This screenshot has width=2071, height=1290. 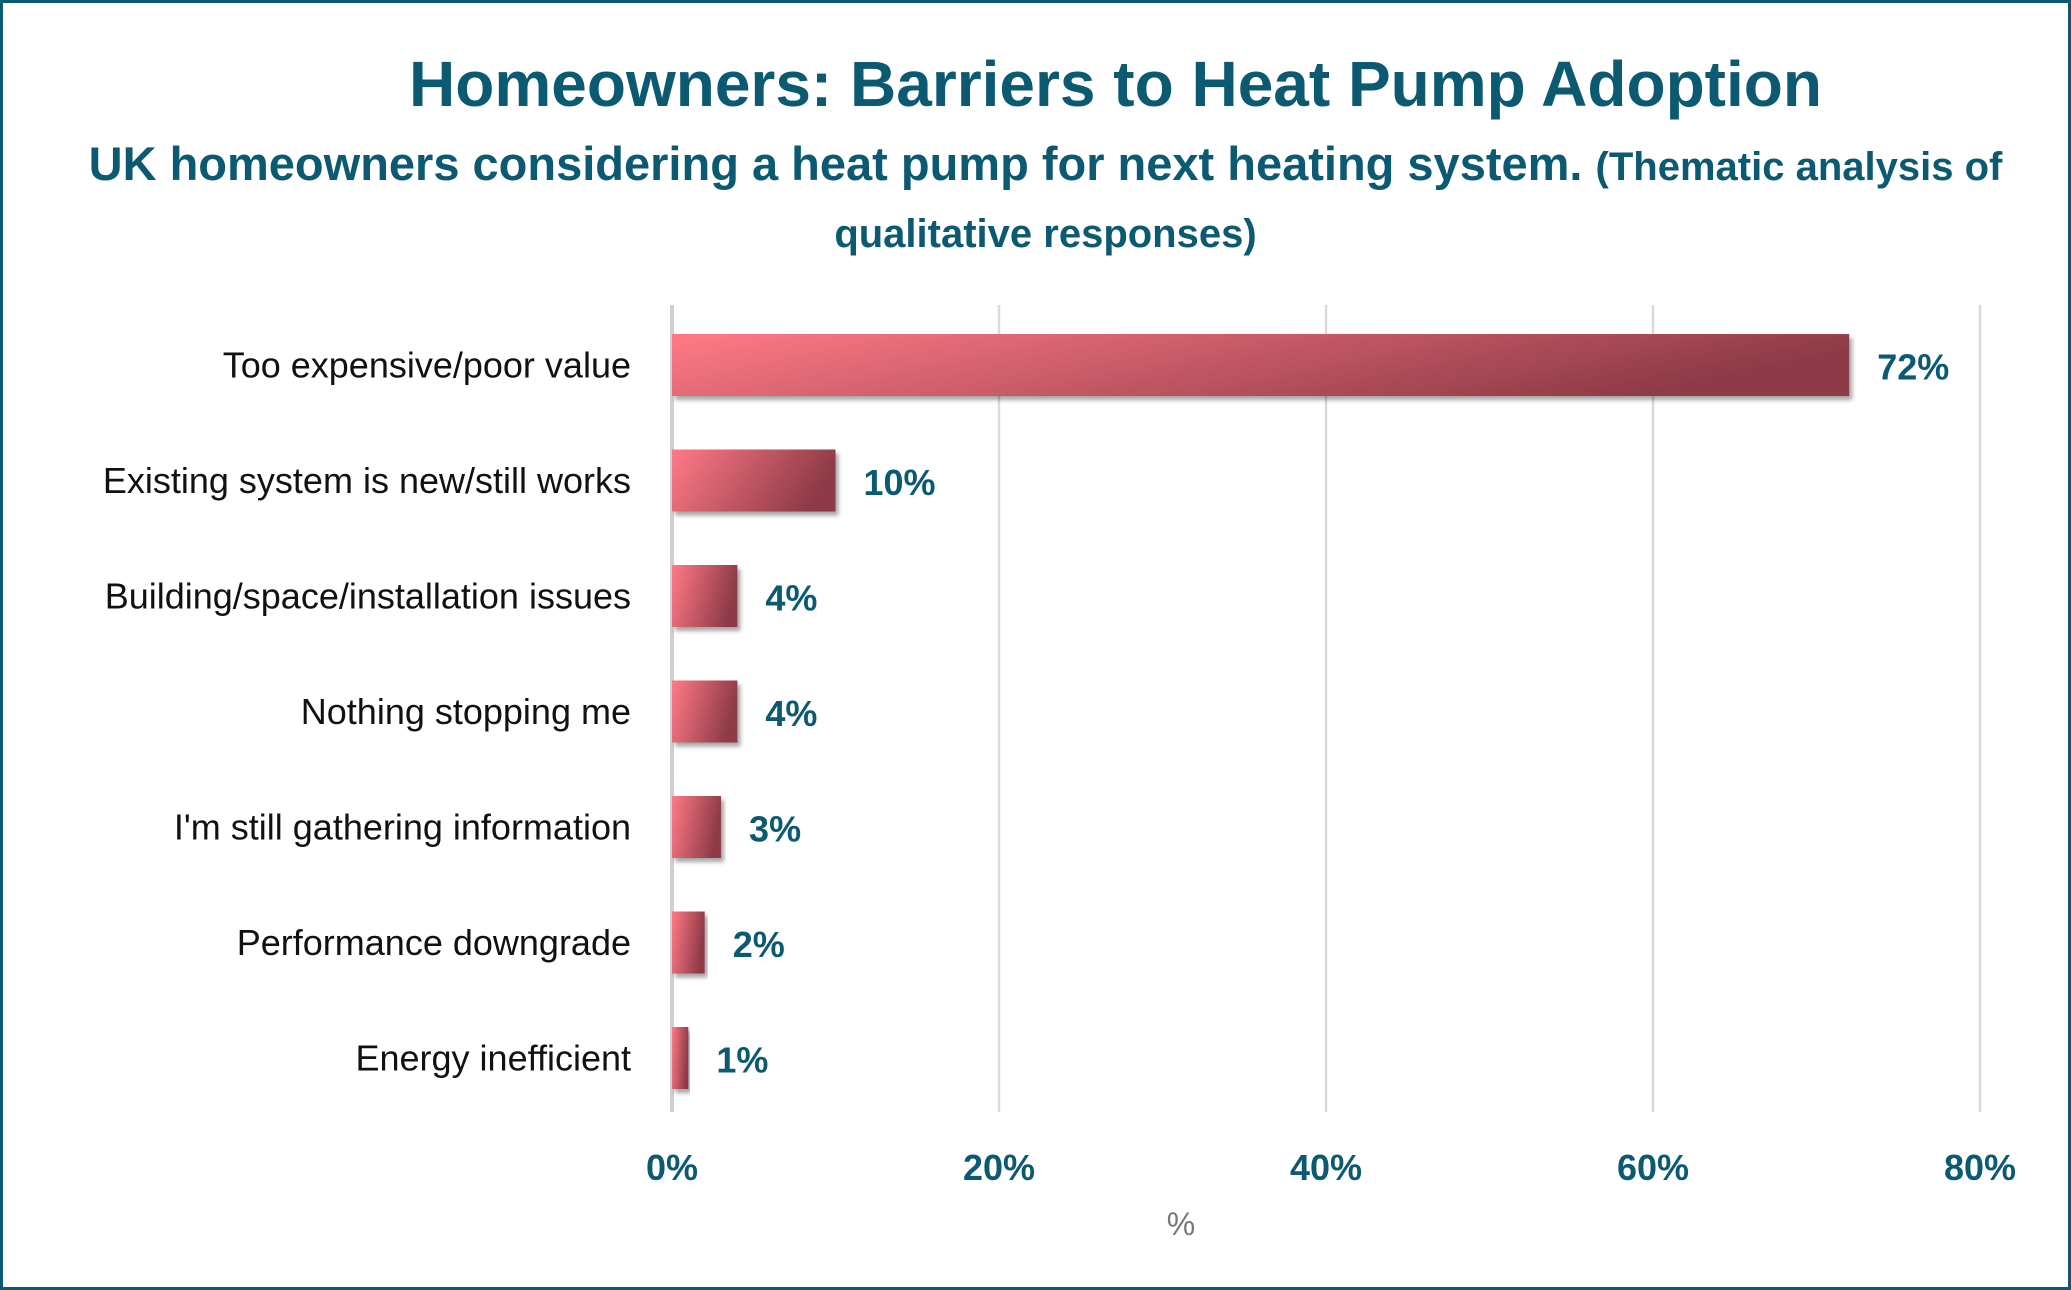 What do you see at coordinates (466, 711) in the screenshot?
I see `category-label: Nothing stopping me` at bounding box center [466, 711].